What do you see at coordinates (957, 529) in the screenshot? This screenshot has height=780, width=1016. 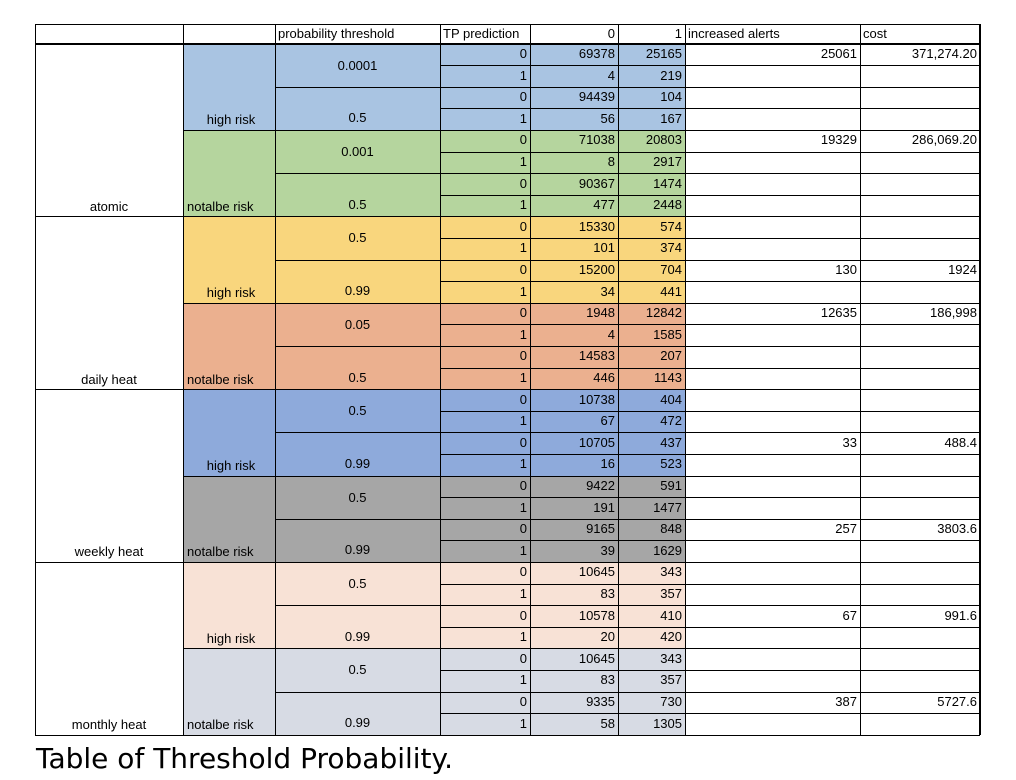 I see `cost-cell: 3803.6` at bounding box center [957, 529].